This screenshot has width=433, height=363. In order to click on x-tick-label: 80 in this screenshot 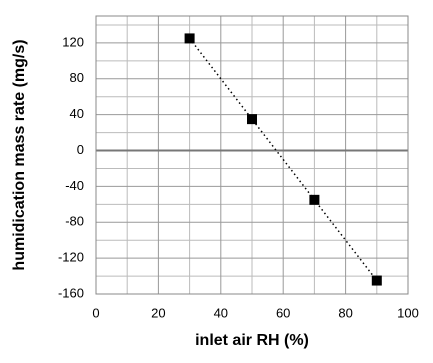, I will do `click(345, 312)`.